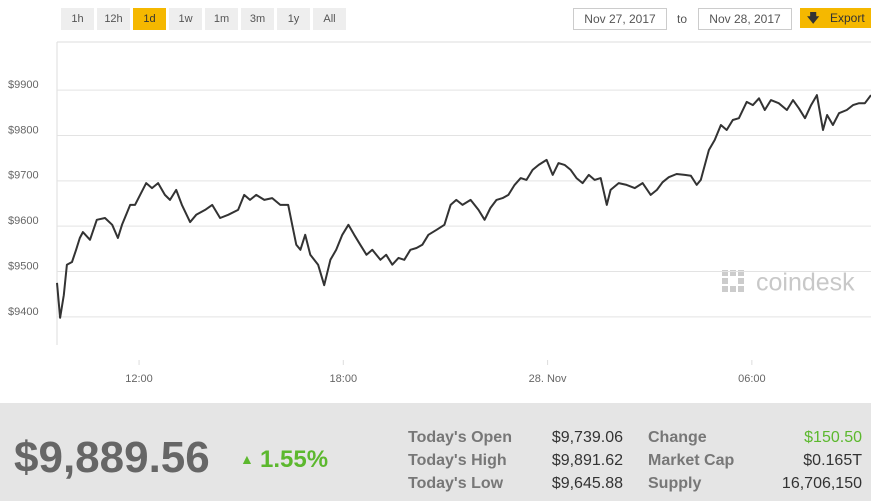 The image size is (871, 501). I want to click on y-tick-label: $9500, so click(23, 266).